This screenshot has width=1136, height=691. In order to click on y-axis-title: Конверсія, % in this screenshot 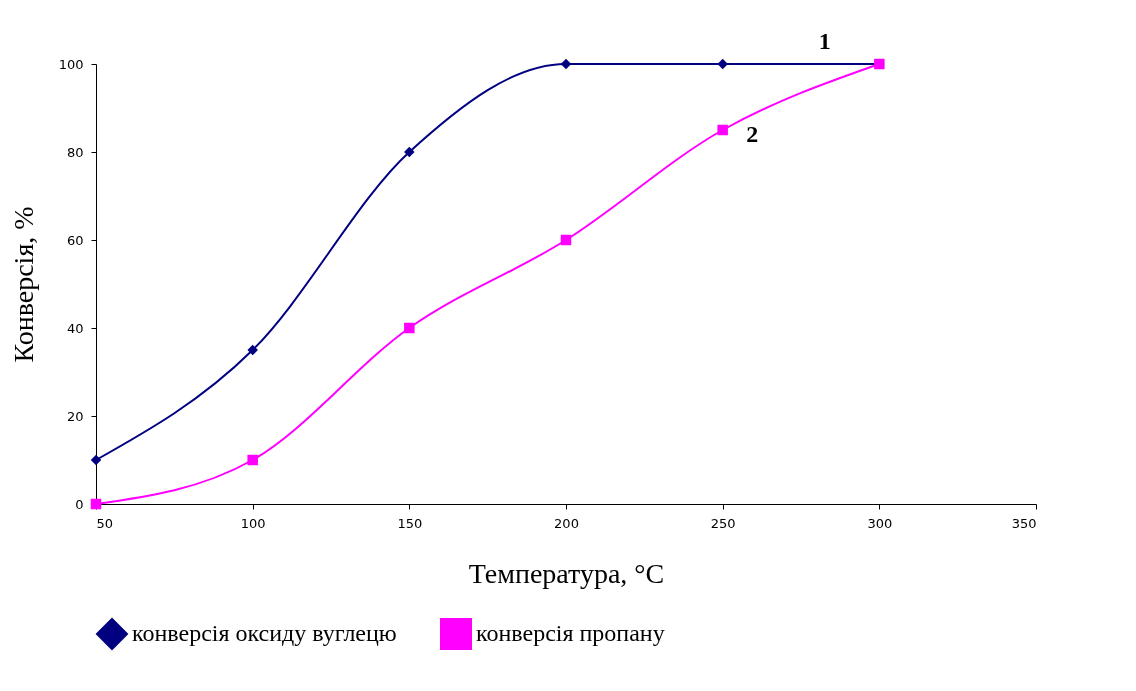, I will do `click(23, 284)`.